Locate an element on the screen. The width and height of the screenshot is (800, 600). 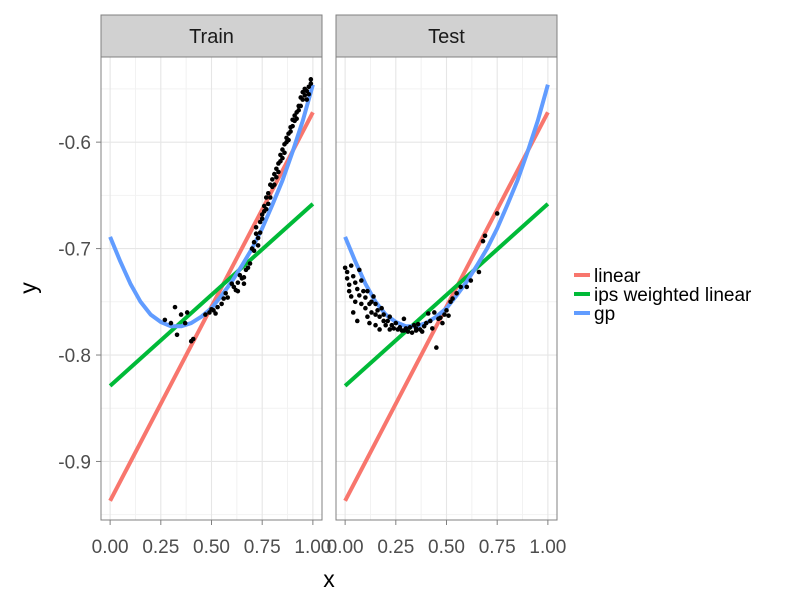
y-tick-label: -0.9 is located at coordinates (74, 462).